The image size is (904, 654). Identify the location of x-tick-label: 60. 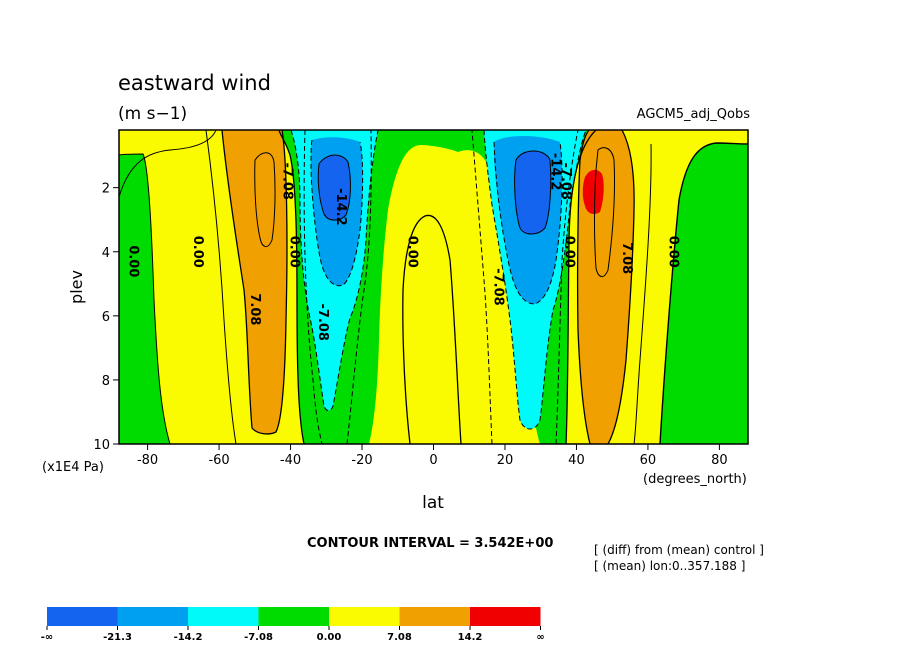
(648, 460).